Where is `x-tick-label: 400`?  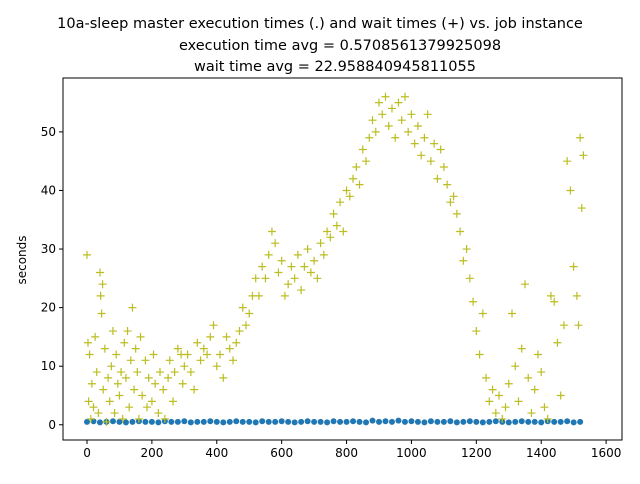 x-tick-label: 400 is located at coordinates (216, 453).